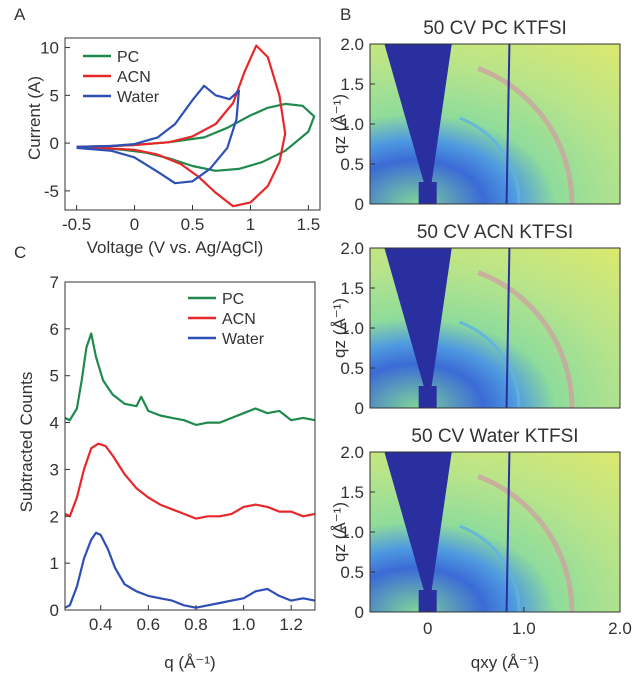 The height and width of the screenshot is (680, 641). Describe the element at coordinates (193, 224) in the screenshot. I see `cv-xtick-label: 0.5` at that location.